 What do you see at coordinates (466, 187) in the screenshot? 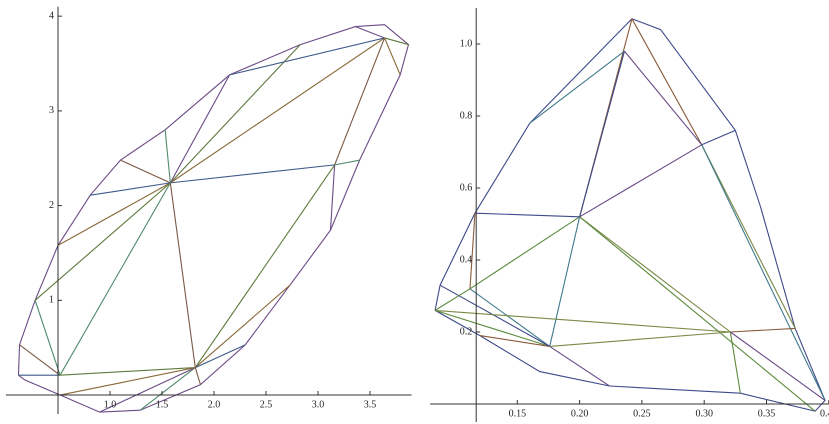
I see `y-tick-label: 0.6` at bounding box center [466, 187].